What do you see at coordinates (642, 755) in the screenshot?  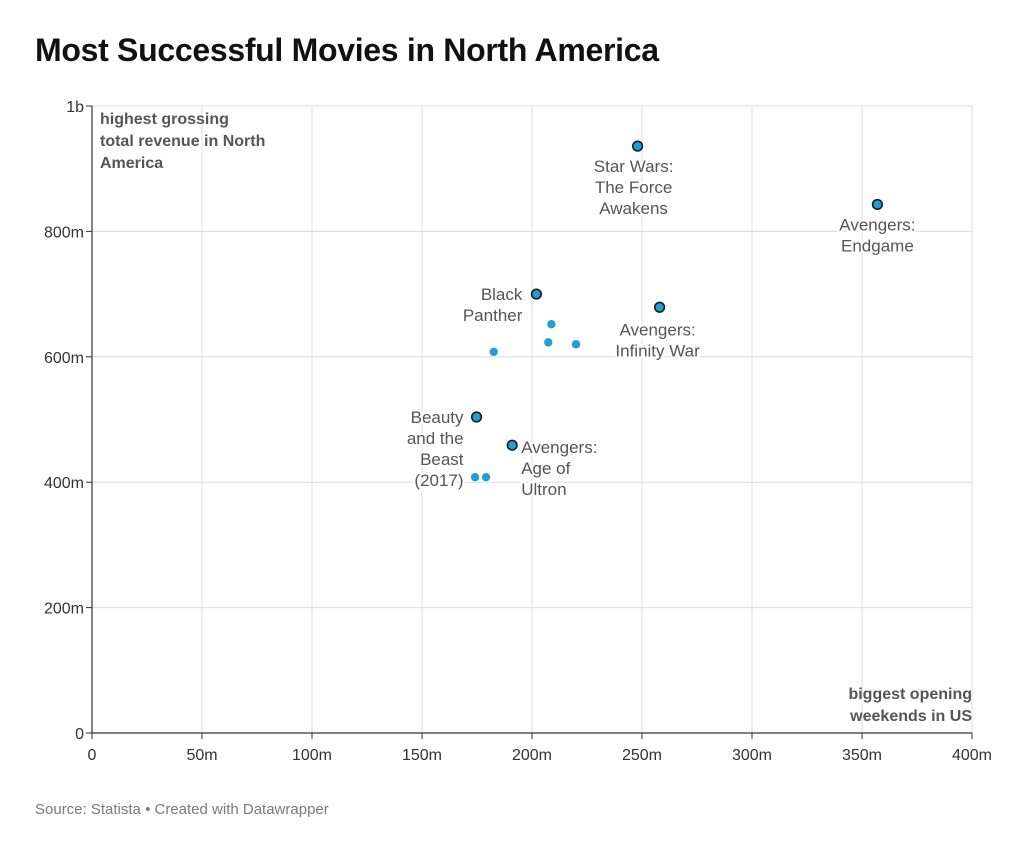 I see `x-tick-label: 250m` at bounding box center [642, 755].